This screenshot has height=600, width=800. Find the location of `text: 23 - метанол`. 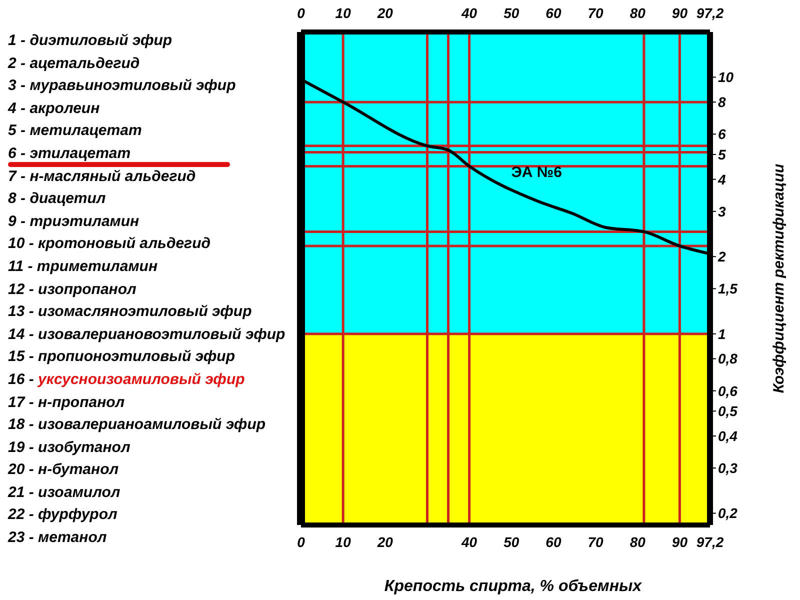

text: 23 - метанол is located at coordinates (57, 537).